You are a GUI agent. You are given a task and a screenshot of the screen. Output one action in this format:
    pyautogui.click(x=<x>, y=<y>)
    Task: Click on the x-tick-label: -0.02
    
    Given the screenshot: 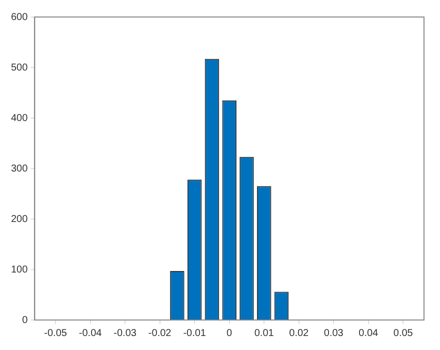 What is the action you would take?
    pyautogui.click(x=160, y=333)
    